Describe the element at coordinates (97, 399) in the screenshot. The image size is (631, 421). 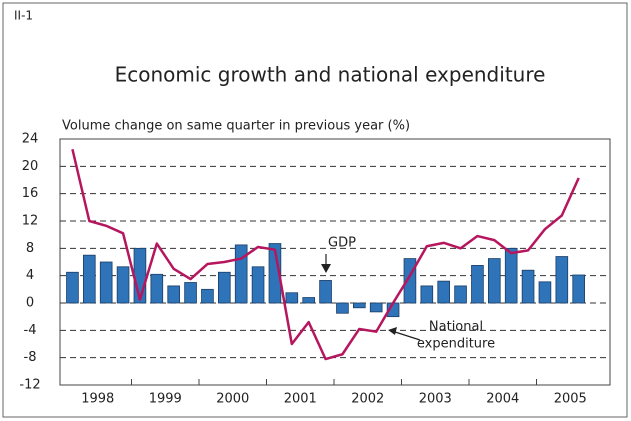
I see `x-tick-label: 1998` at that location.